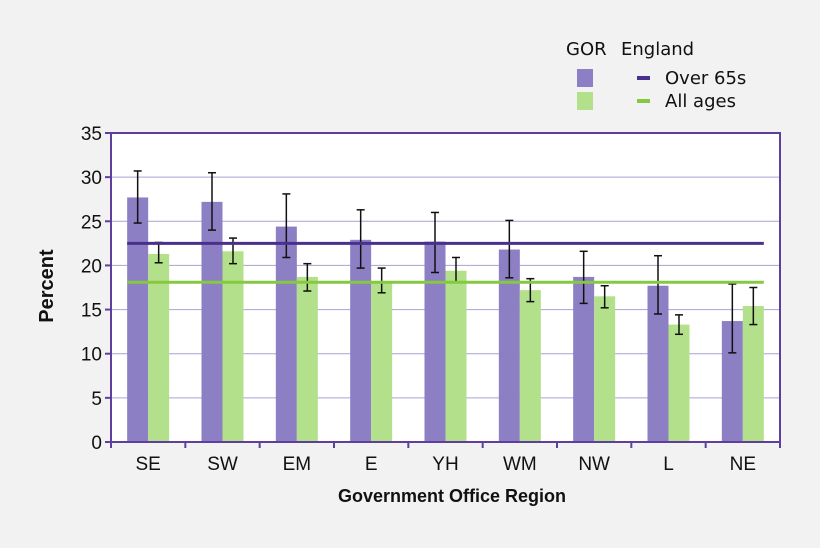  Describe the element at coordinates (743, 464) in the screenshot. I see `x-tick-label: NE` at that location.